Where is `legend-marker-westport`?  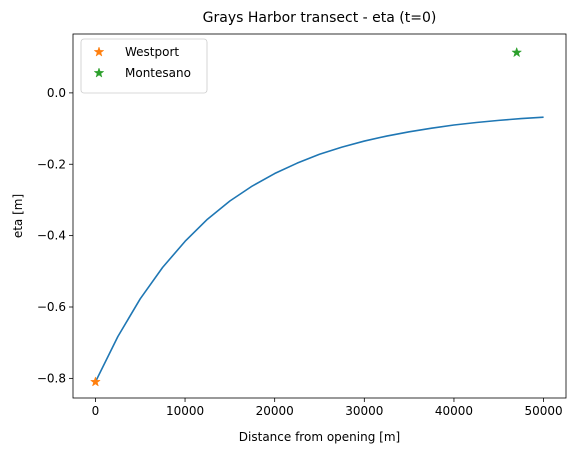
legend-marker-westport is located at coordinates (99, 51).